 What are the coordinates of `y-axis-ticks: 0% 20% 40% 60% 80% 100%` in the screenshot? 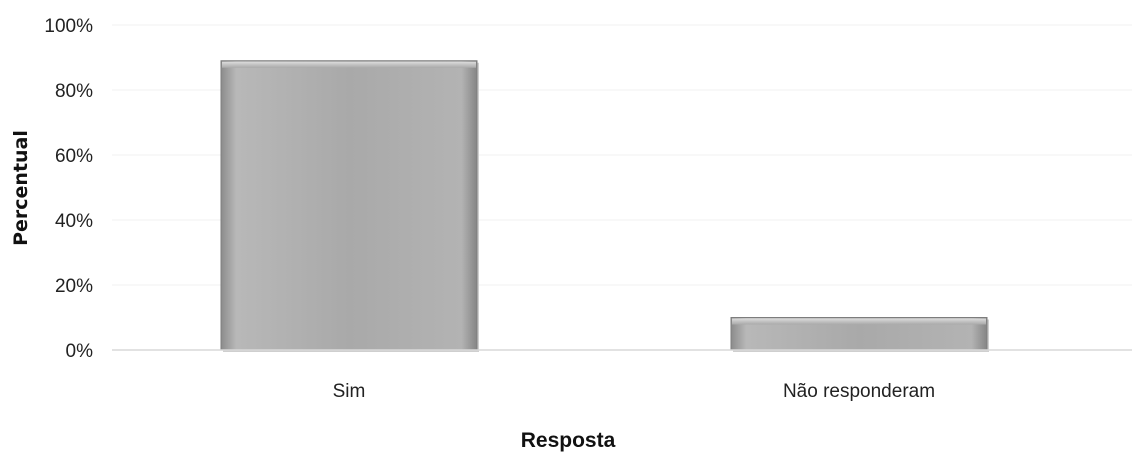 It's located at (68, 189).